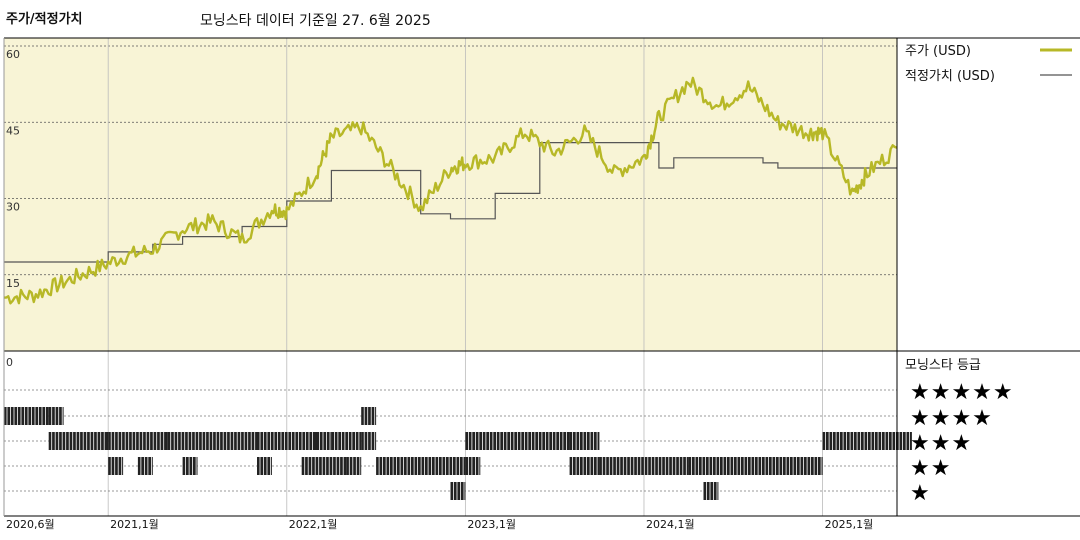  I want to click on y-tick-label: 60, so click(13, 54).